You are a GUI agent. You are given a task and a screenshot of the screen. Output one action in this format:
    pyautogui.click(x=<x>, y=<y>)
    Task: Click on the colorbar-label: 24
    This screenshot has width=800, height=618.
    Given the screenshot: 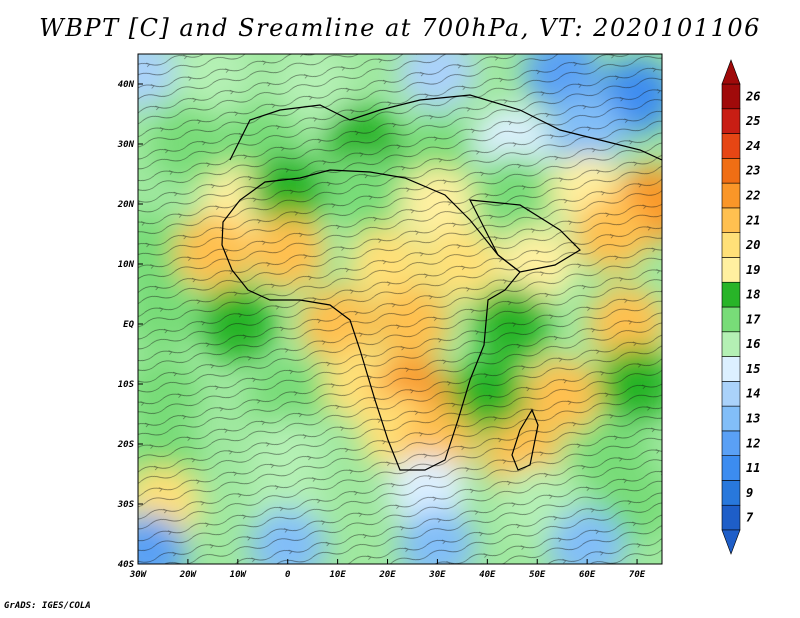 What is the action you would take?
    pyautogui.click(x=752, y=146)
    